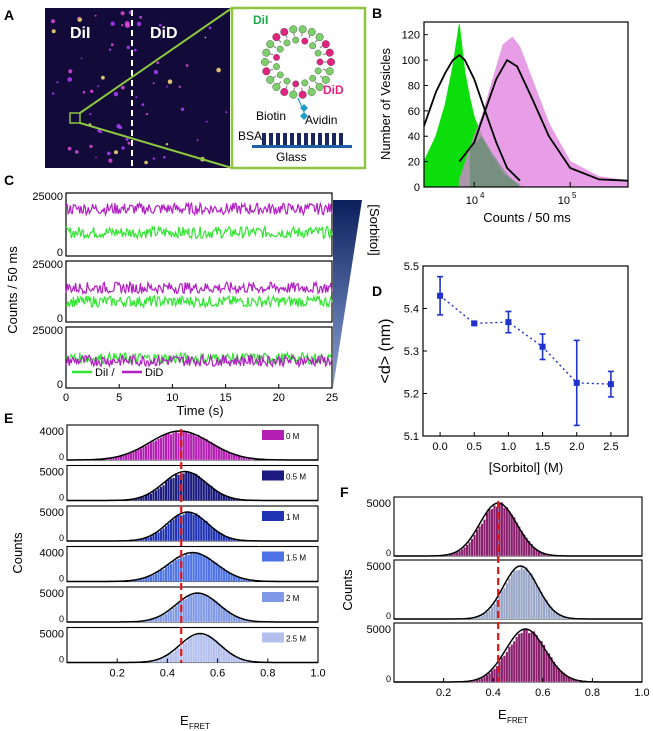 The height and width of the screenshot is (731, 653). I want to click on lipid-head-inner, so click(276, 66).